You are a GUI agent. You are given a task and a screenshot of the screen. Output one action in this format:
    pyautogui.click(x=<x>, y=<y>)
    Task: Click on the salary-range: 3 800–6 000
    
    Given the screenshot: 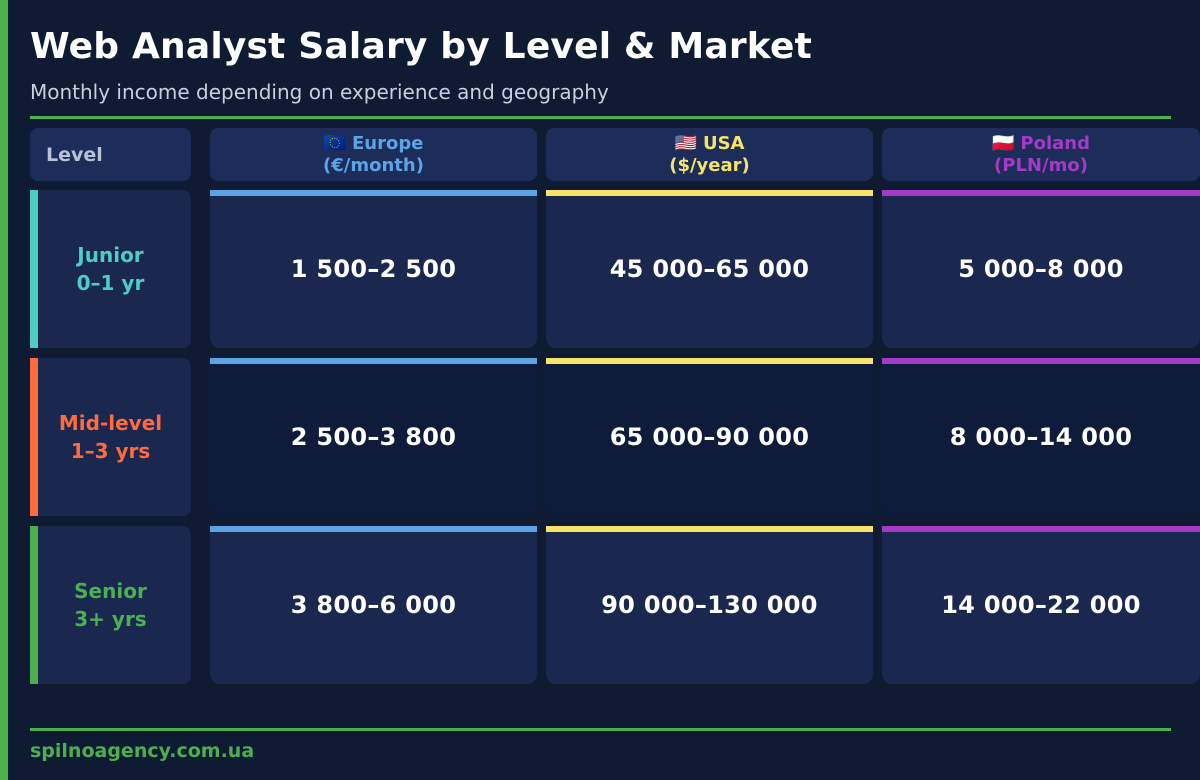 What is the action you would take?
    pyautogui.click(x=373, y=605)
    